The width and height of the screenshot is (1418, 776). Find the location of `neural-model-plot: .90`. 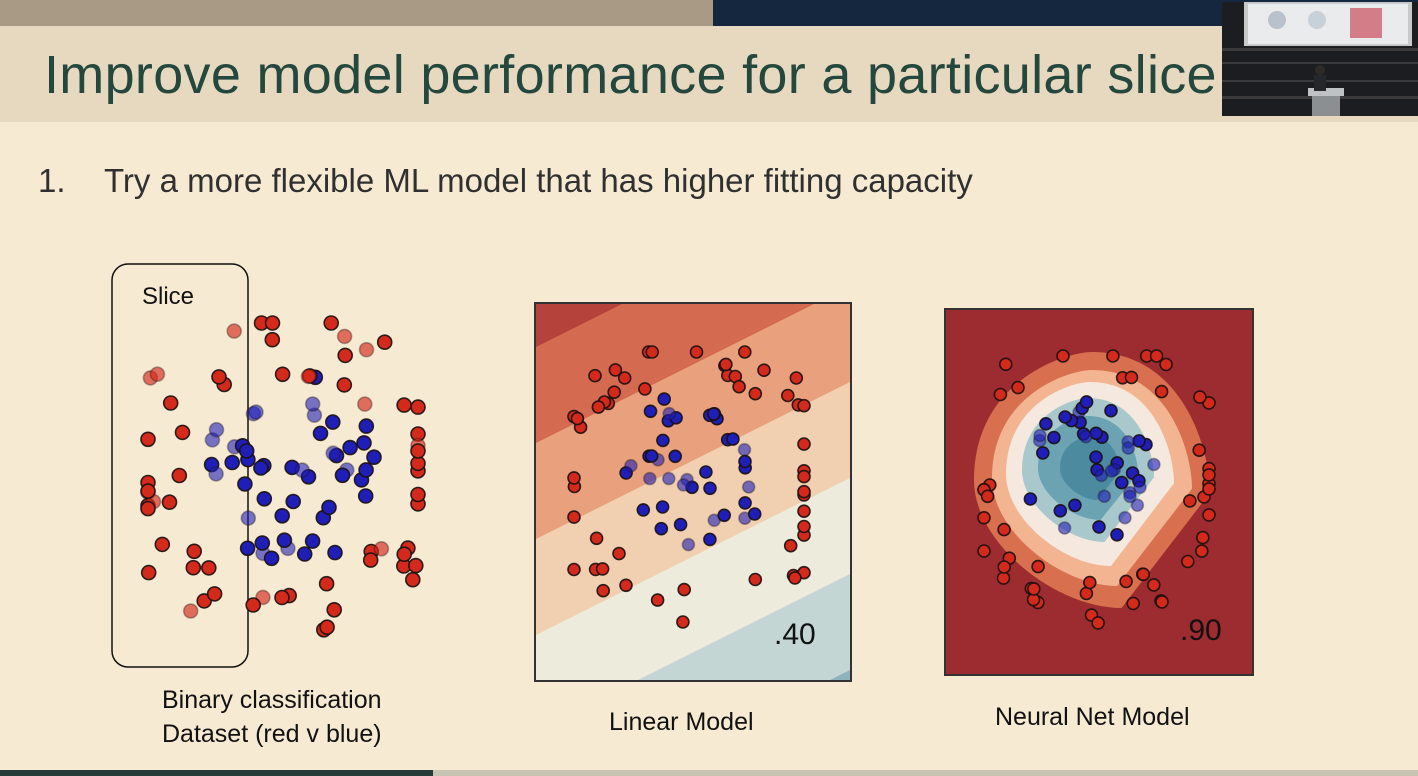

neural-model-plot: .90 is located at coordinates (1099, 492).